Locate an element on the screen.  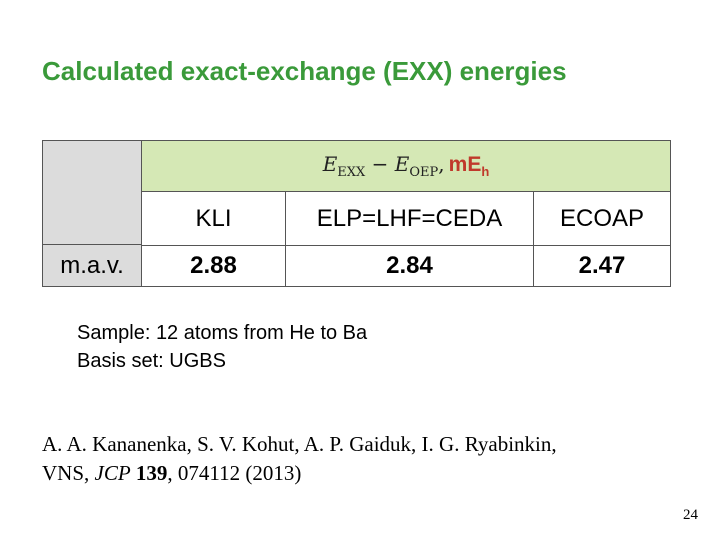
column-header: ECOAP is located at coordinates (602, 218).